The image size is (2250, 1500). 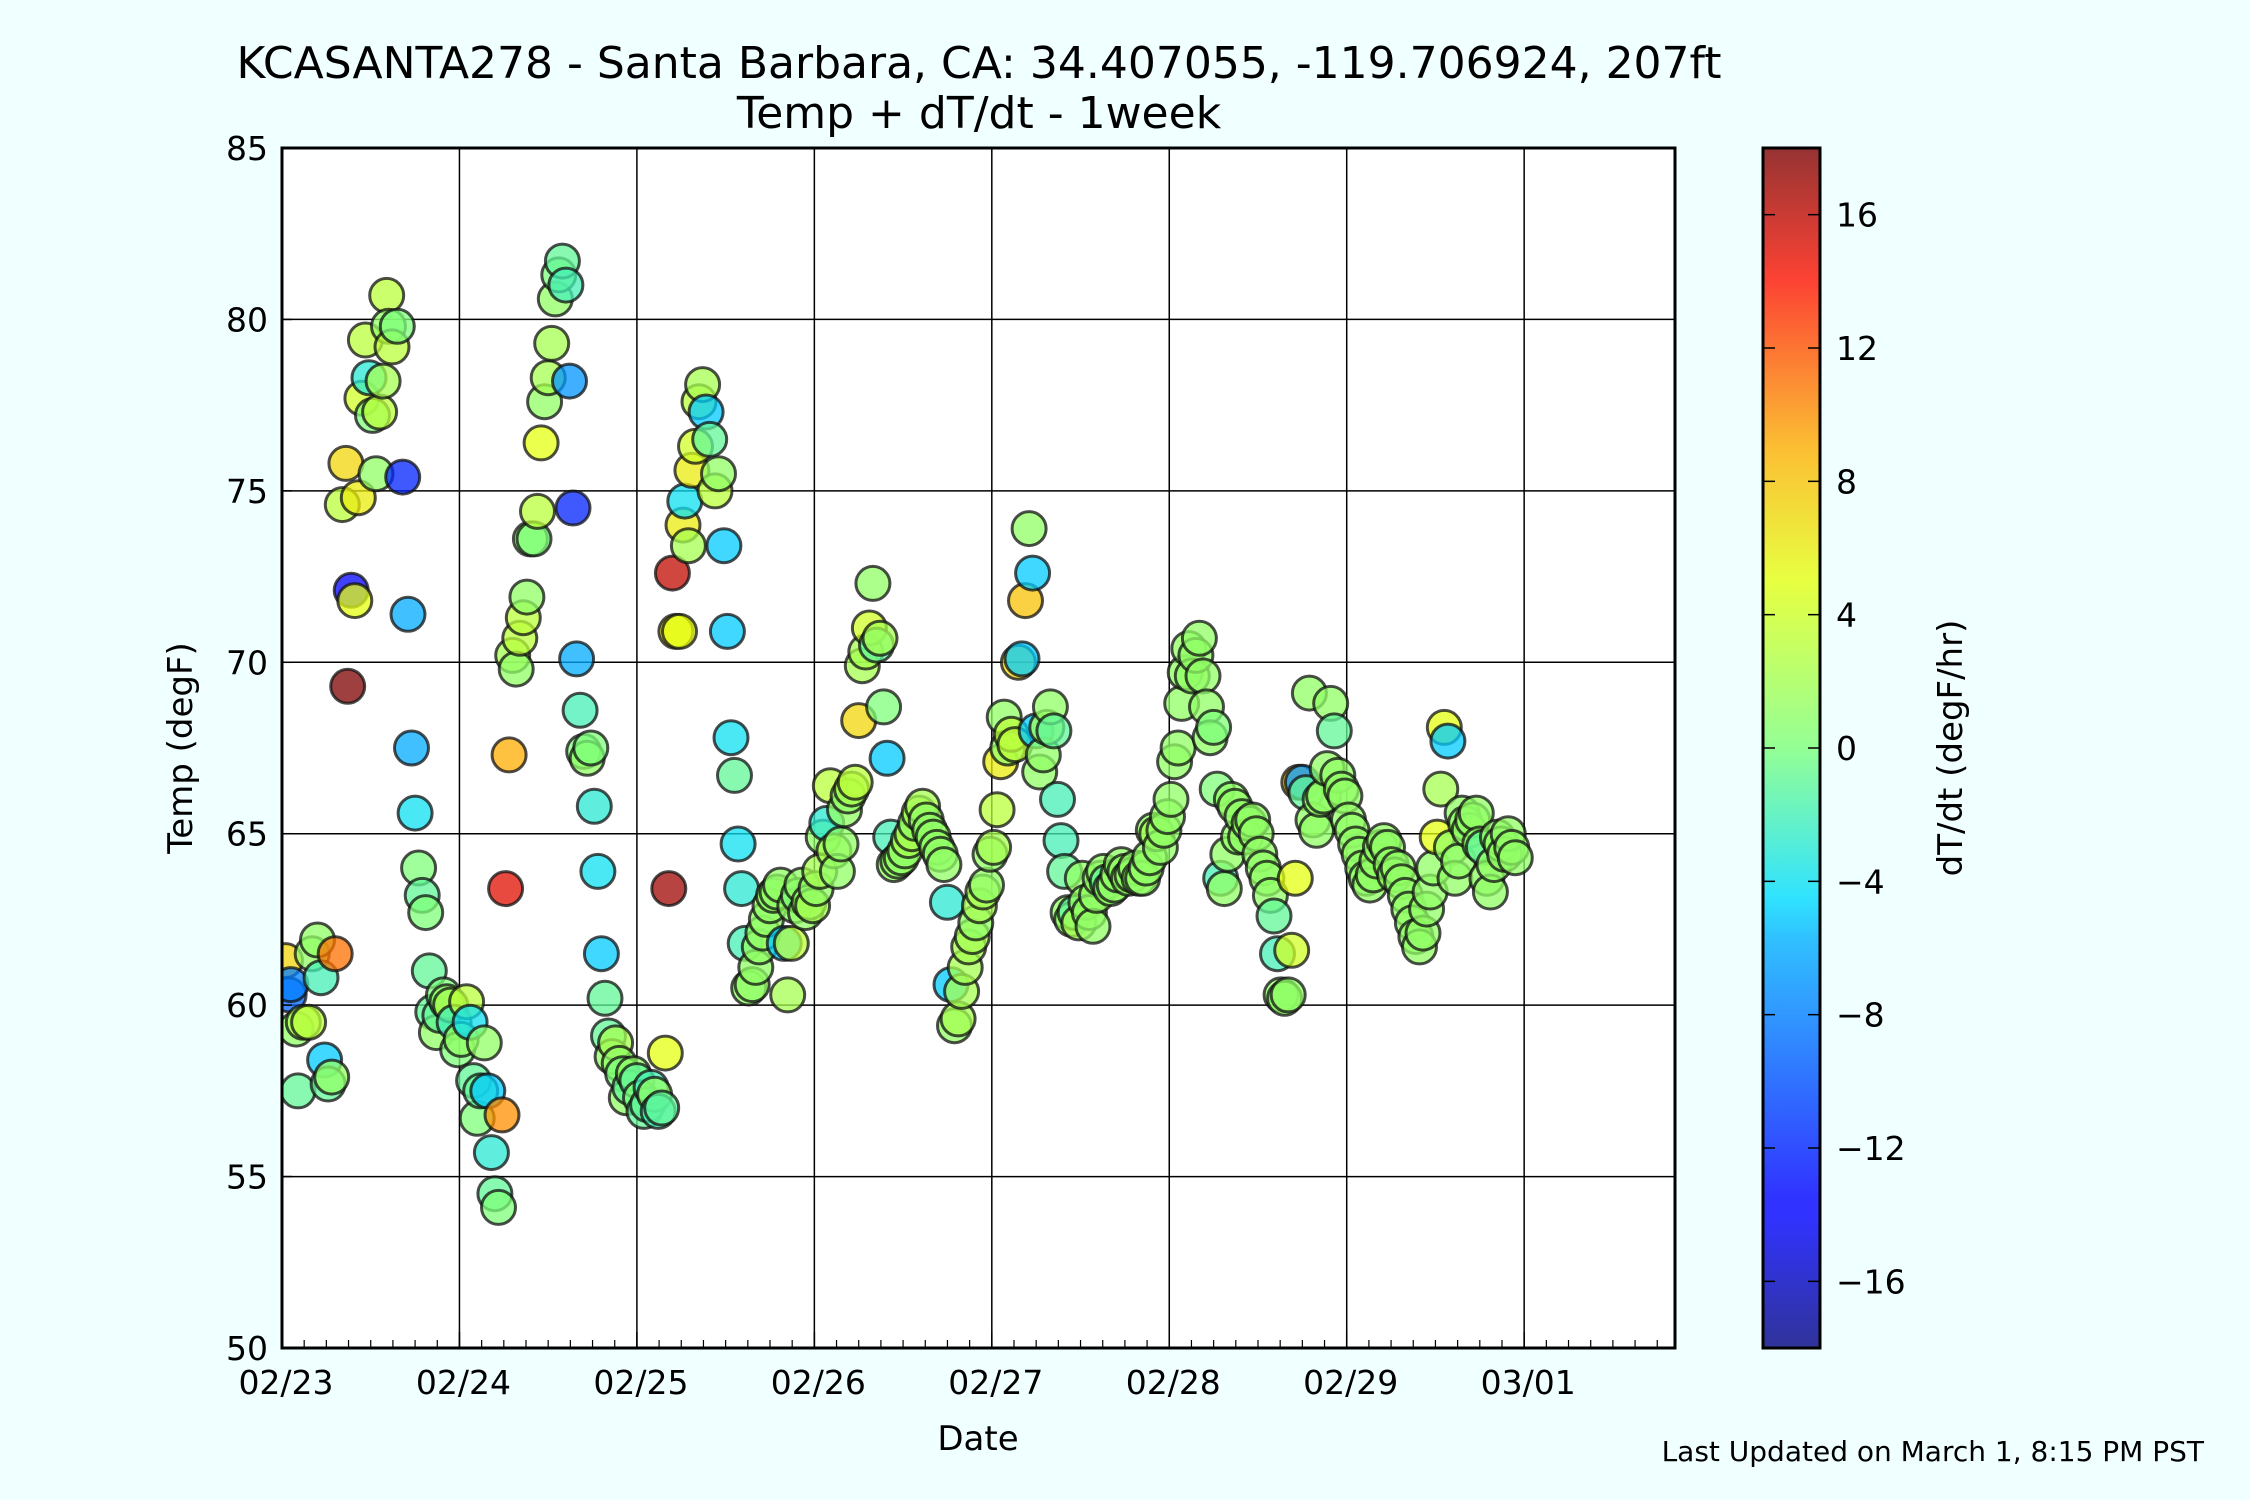 I want to click on colorbar-tick-label: −8, so click(x=1860, y=1015).